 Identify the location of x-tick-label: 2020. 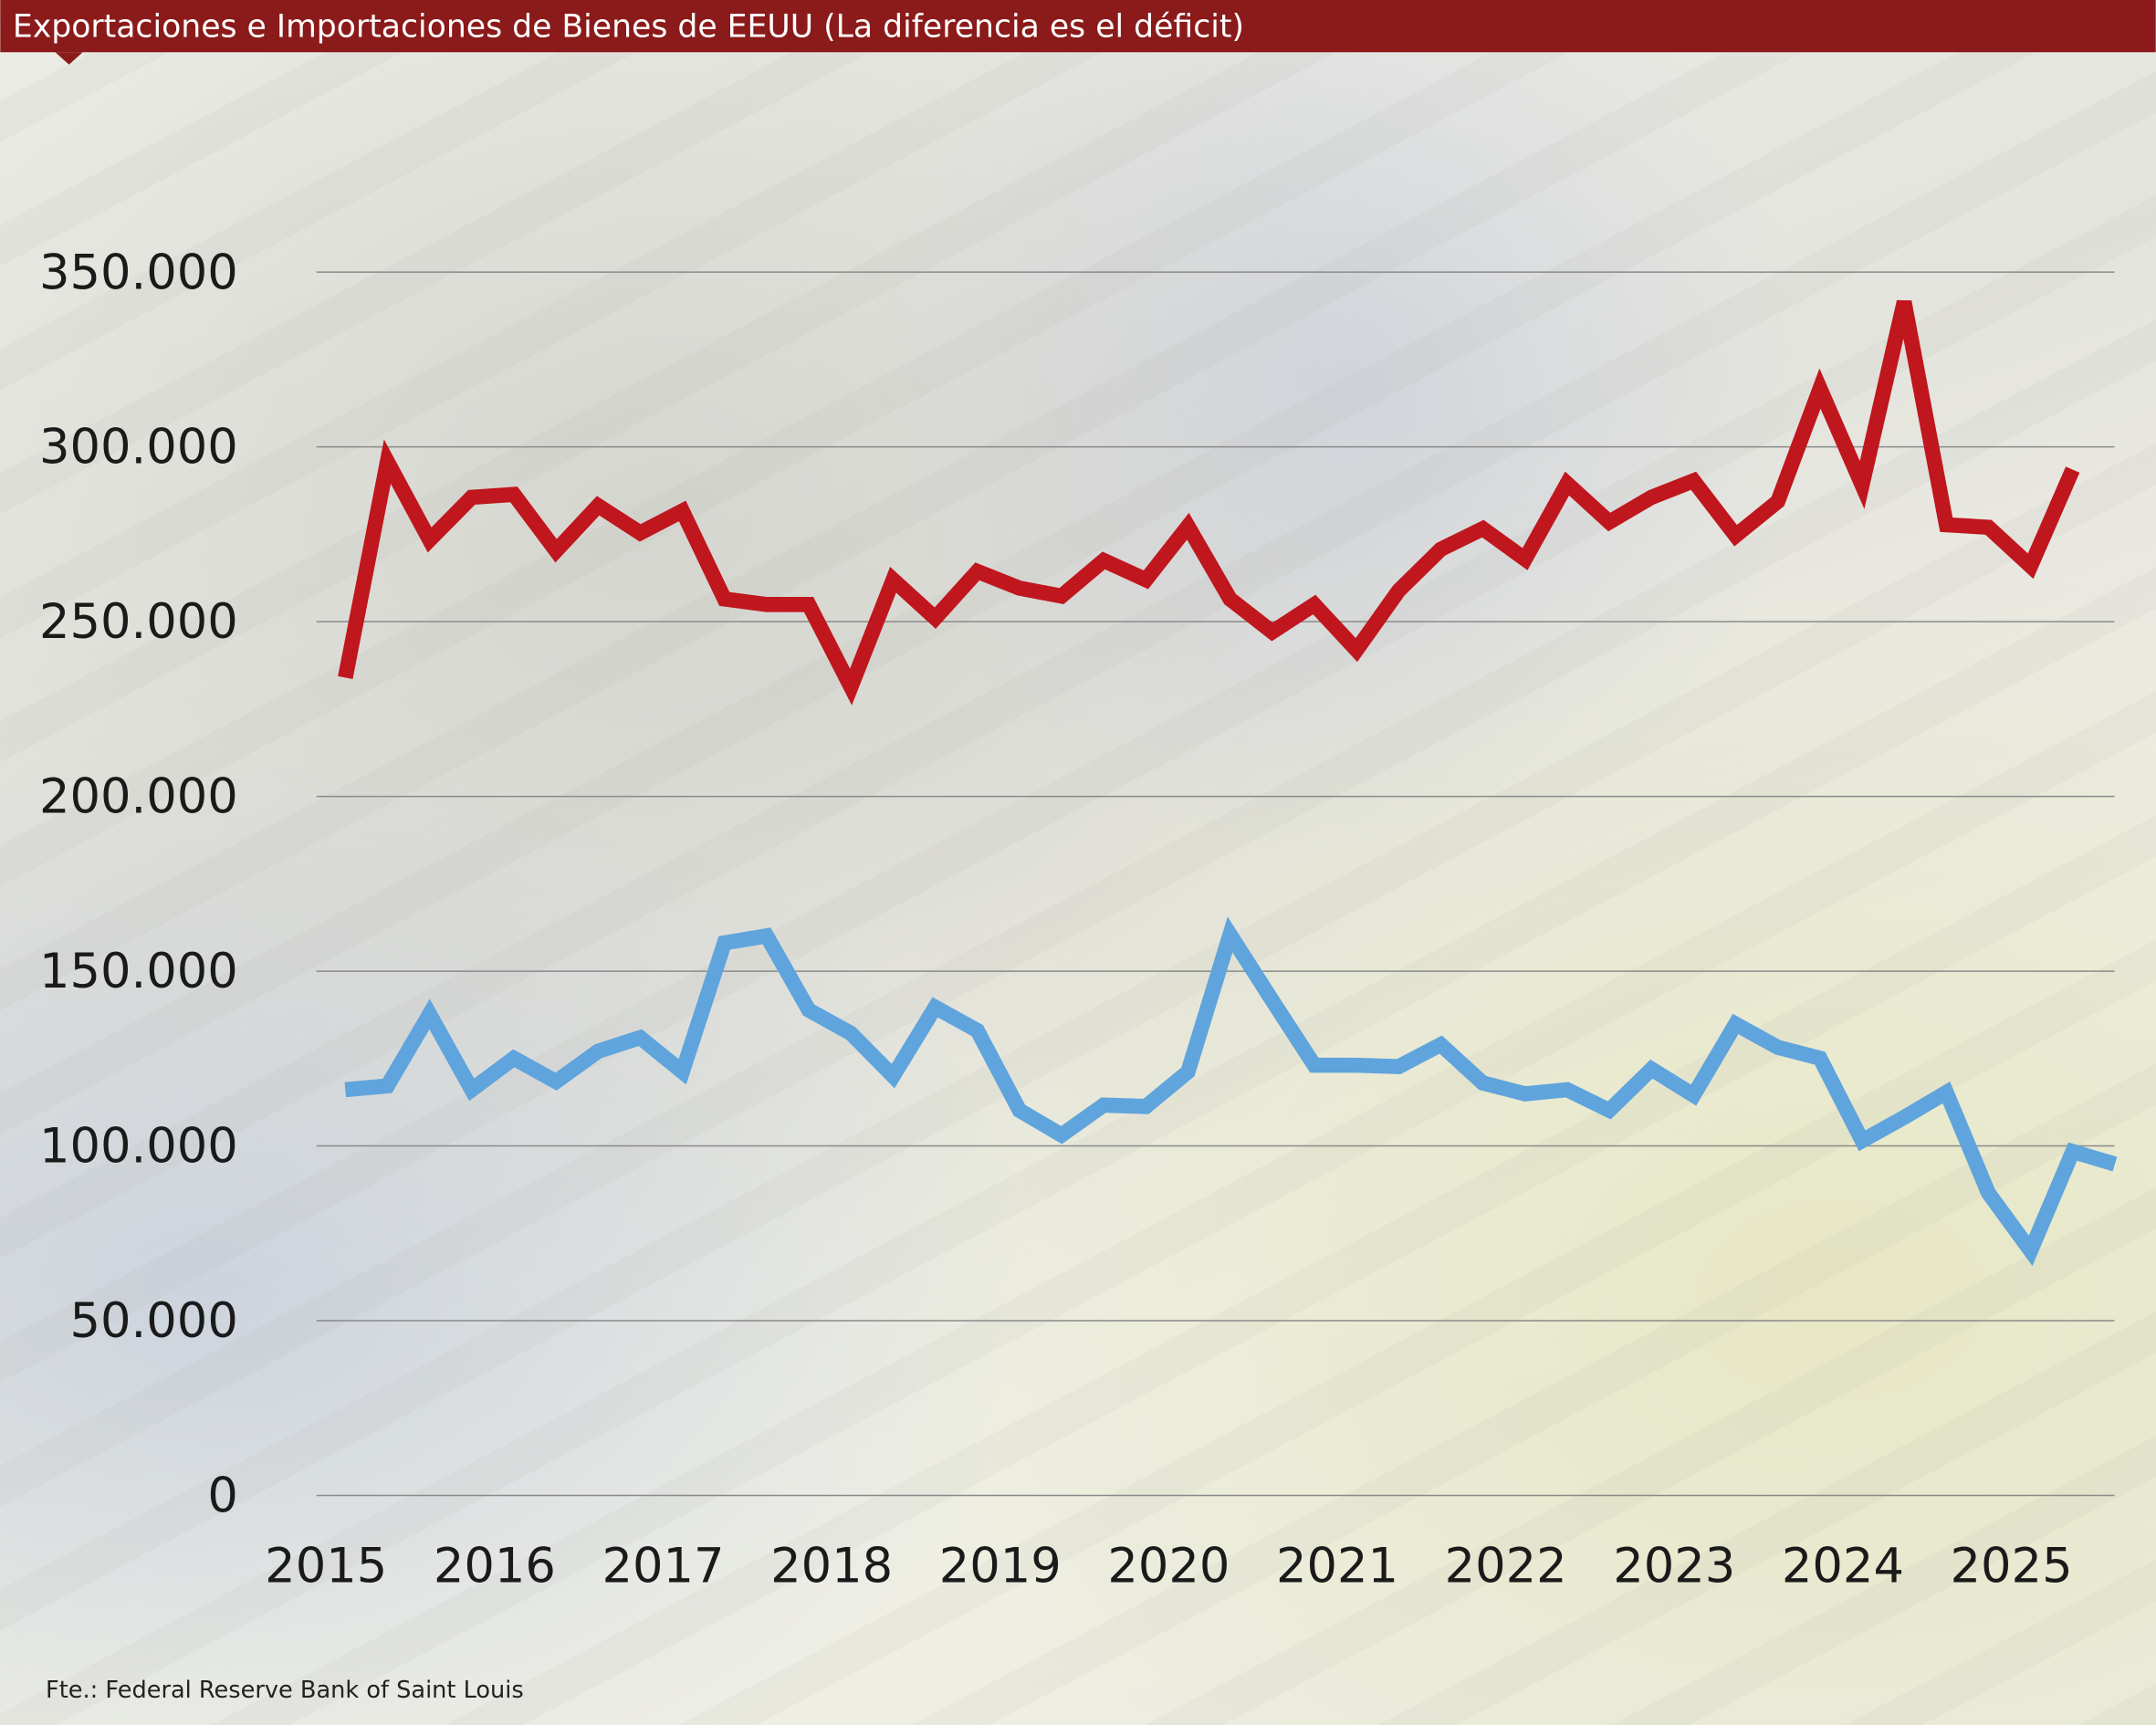
(1168, 1566).